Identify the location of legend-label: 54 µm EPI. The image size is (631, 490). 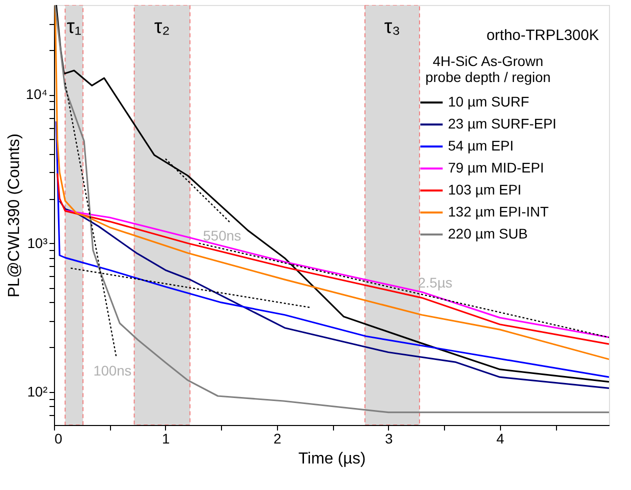
(481, 146).